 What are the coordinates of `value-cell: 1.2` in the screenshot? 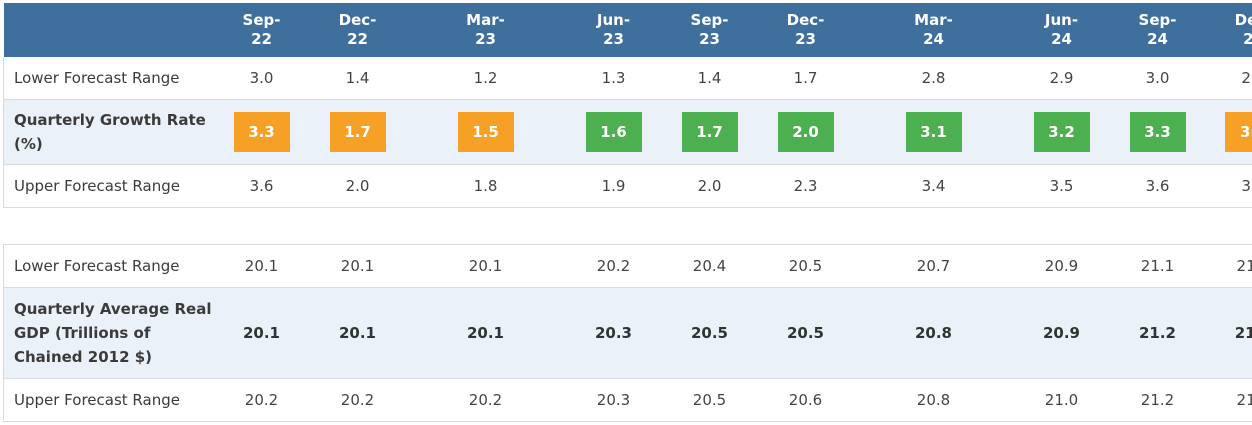 It's located at (486, 78).